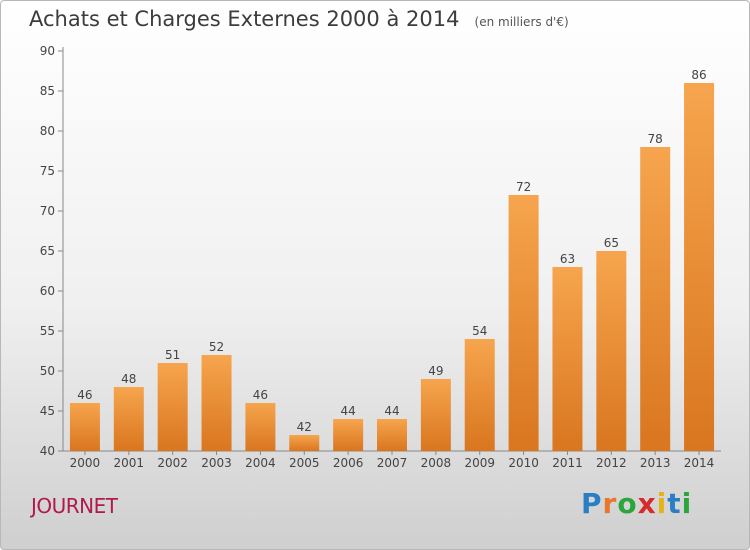 Image resolution: width=750 pixels, height=550 pixels. Describe the element at coordinates (435, 371) in the screenshot. I see `data-label: 49` at that location.